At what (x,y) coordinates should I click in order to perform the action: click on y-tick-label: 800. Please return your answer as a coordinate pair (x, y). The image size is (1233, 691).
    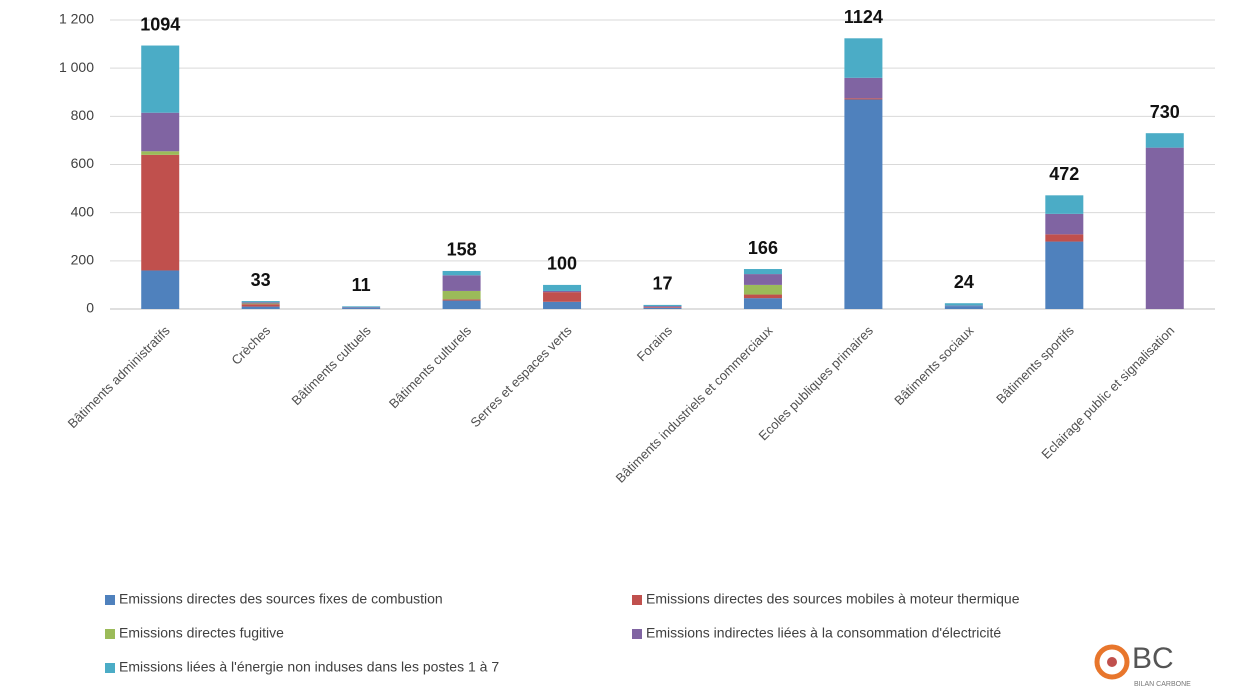
    Looking at the image, I should click on (83, 115).